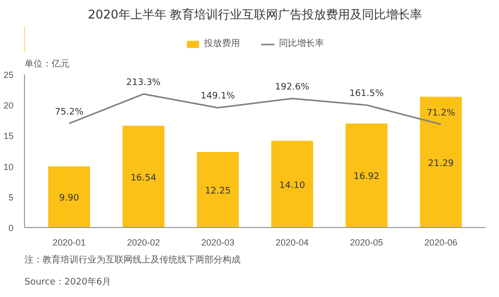 The image size is (499, 297). I want to click on data-label: 161.5%, so click(366, 94).